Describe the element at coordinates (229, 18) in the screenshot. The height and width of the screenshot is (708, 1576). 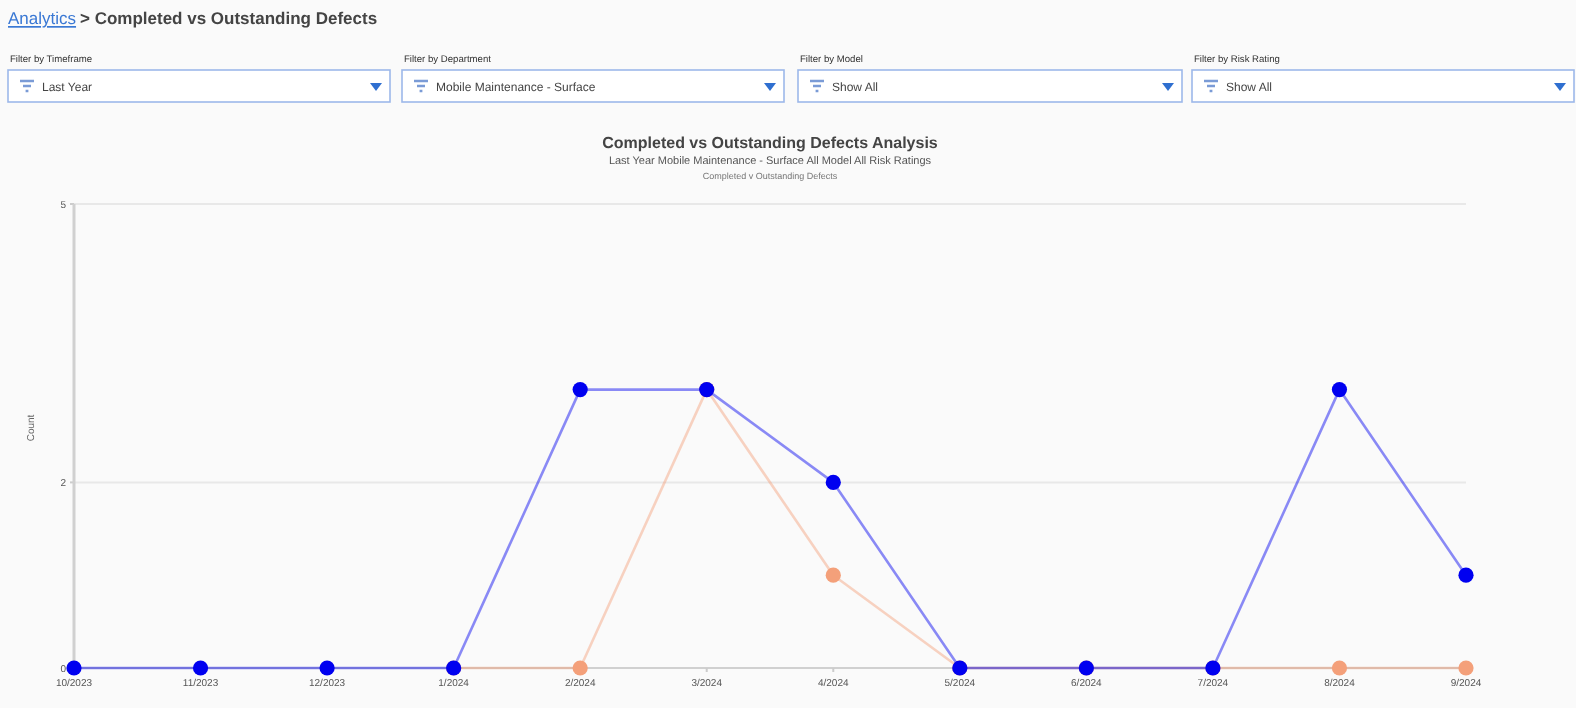
I see `text: > Completed vs Outstanding Defects` at that location.